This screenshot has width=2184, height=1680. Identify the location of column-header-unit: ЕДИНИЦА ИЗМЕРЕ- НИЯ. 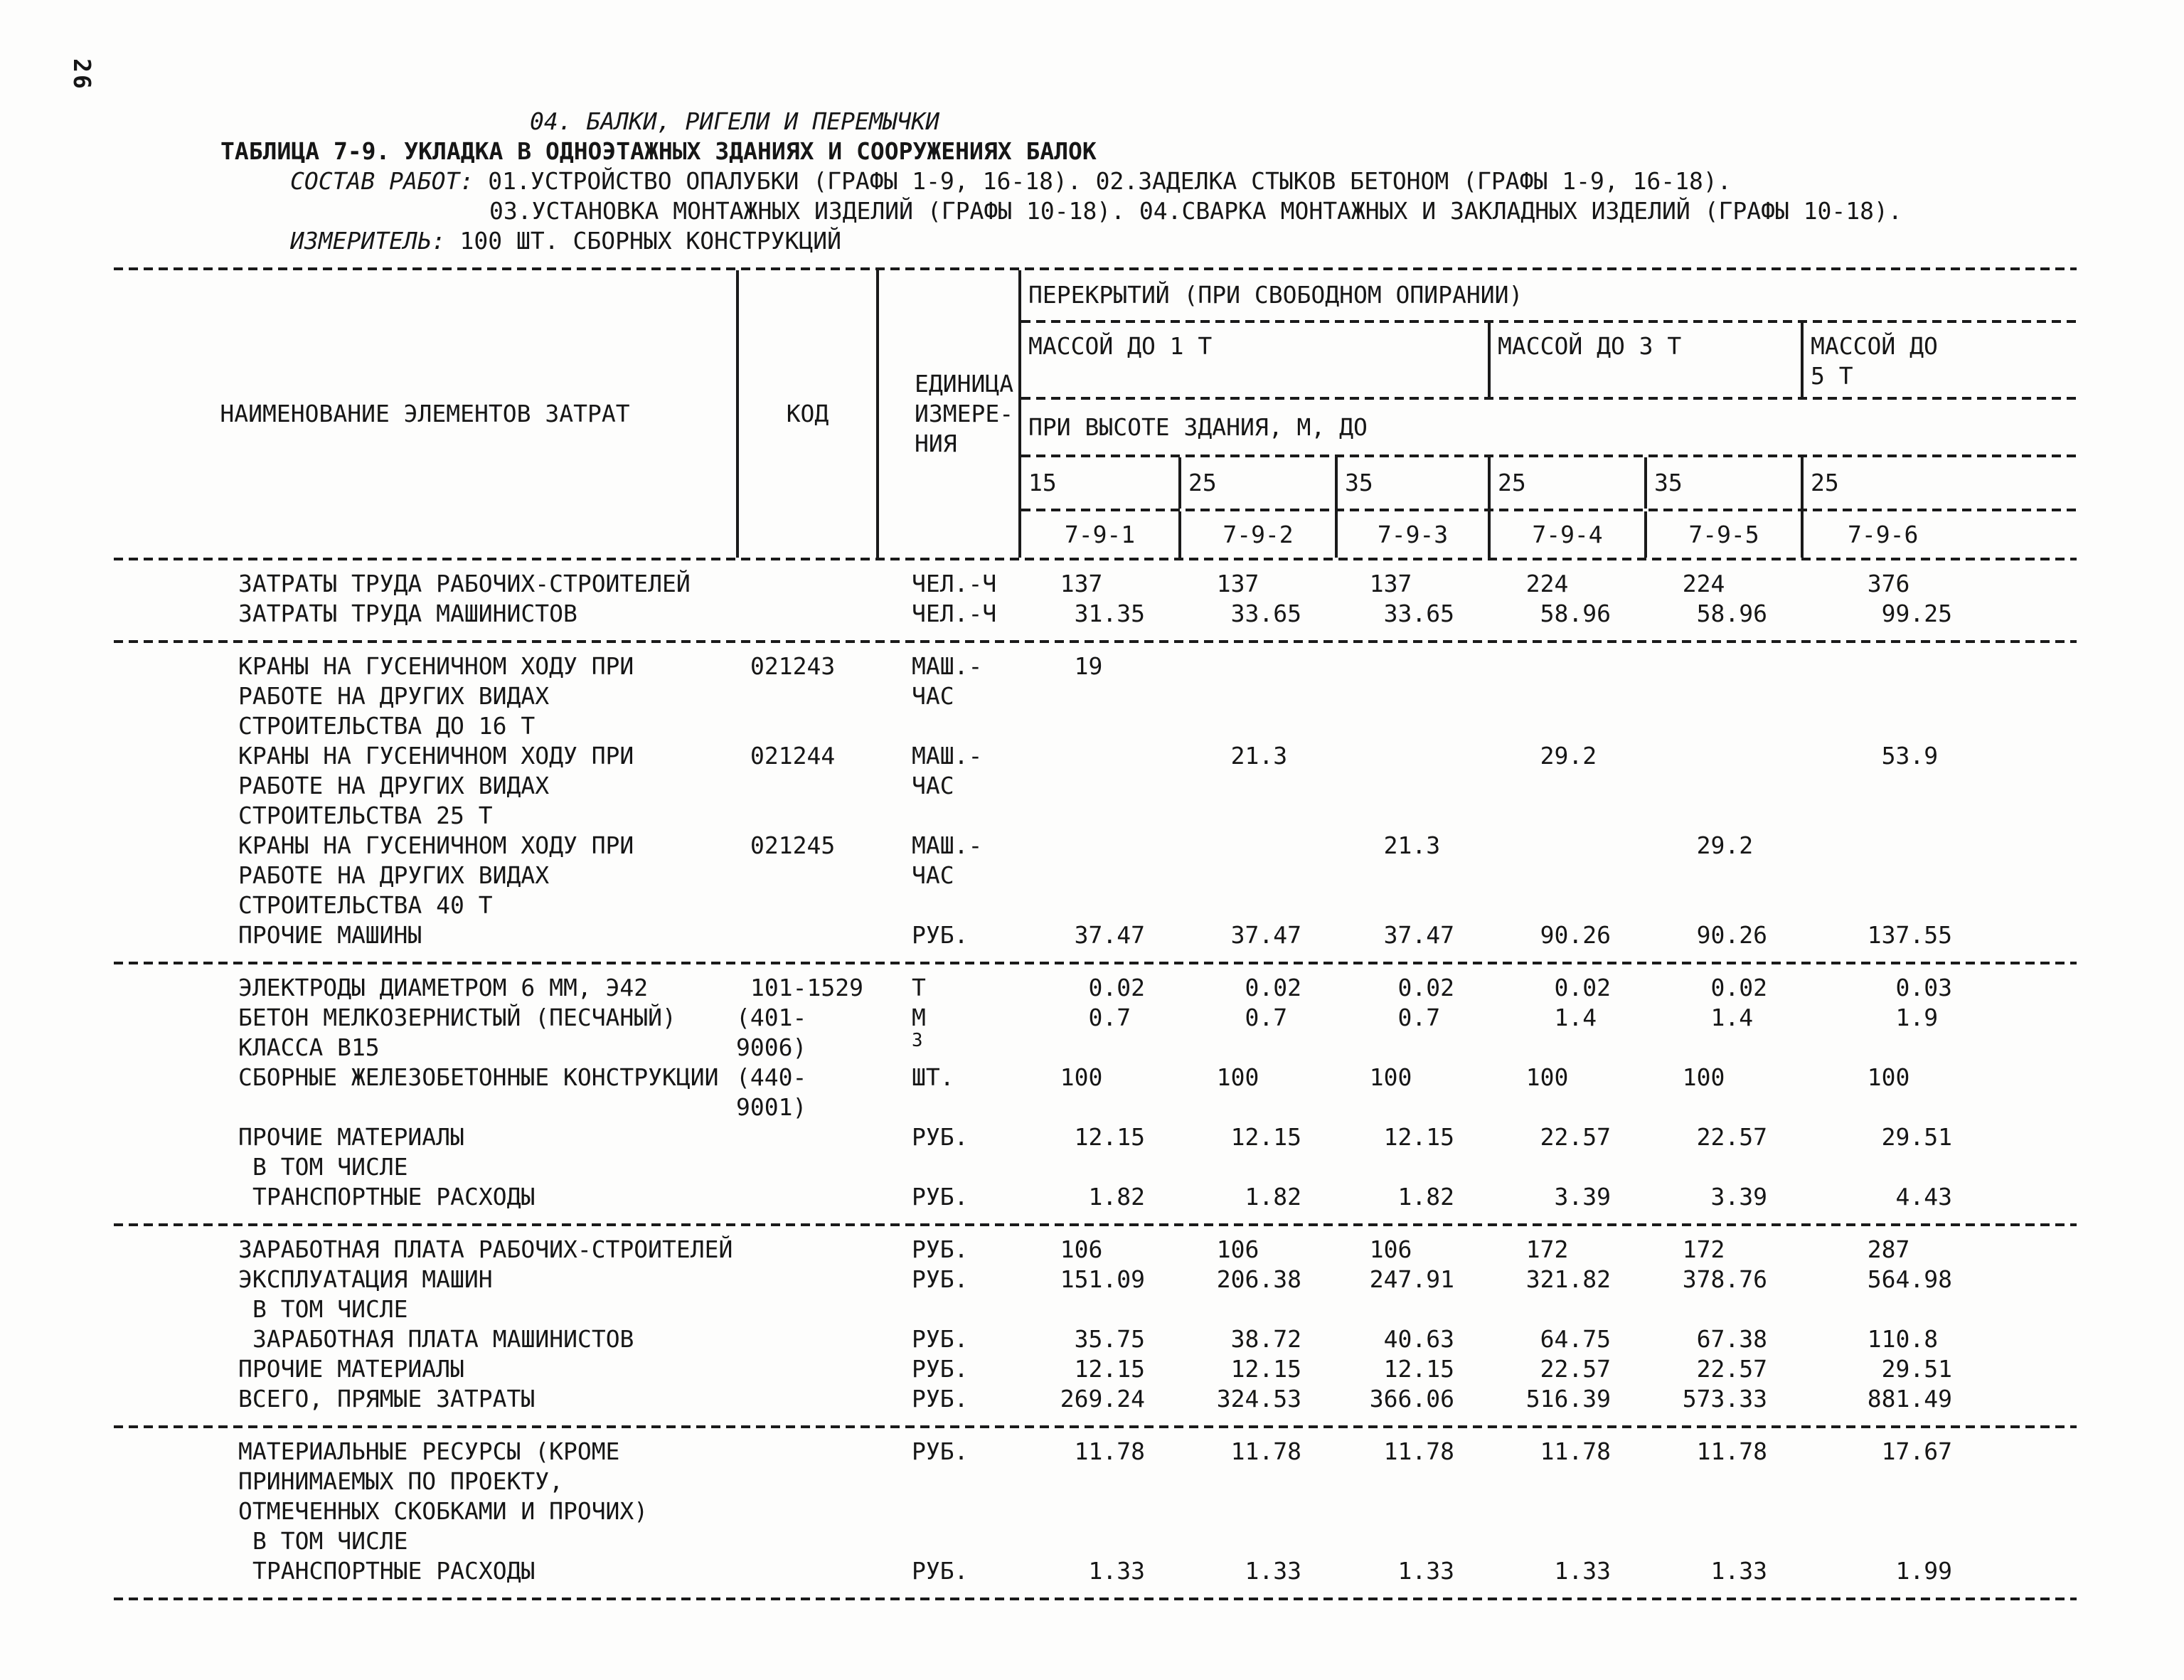
(947, 414).